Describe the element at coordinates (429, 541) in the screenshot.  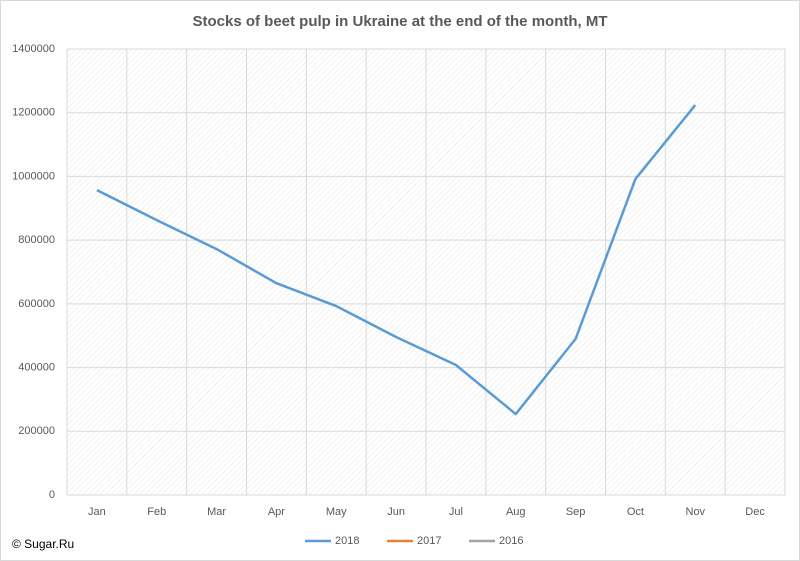
I see `legend-label: 2017` at that location.